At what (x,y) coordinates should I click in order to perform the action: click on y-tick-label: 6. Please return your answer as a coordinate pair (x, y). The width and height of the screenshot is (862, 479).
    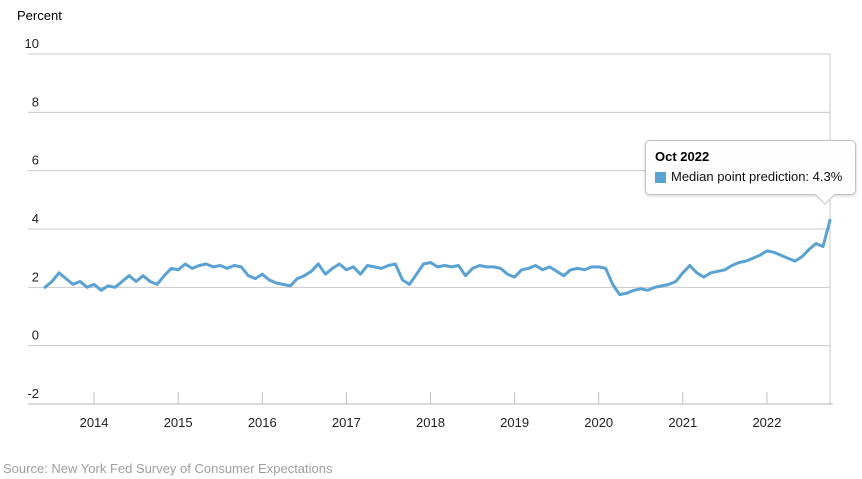
    Looking at the image, I should click on (35, 160).